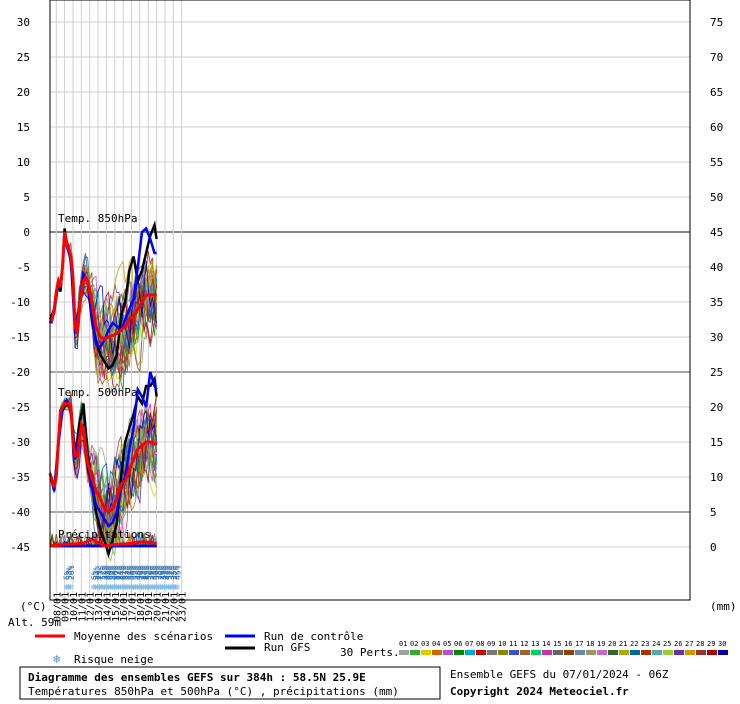  What do you see at coordinates (713, 512) in the screenshot?
I see `y-right-tick: 5` at bounding box center [713, 512].